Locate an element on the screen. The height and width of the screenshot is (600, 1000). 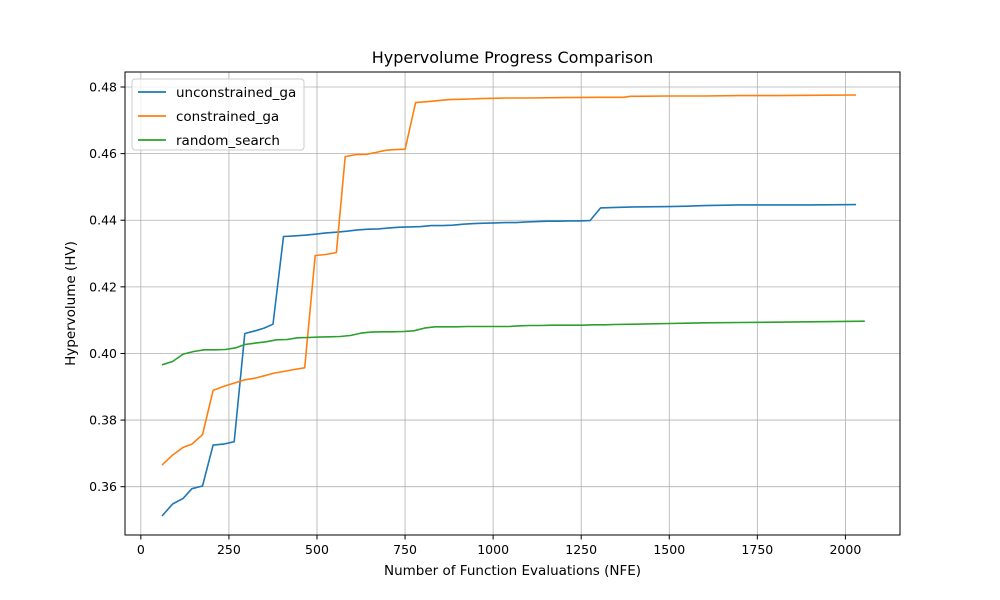
legend-label: unconstrained_ga is located at coordinates (236, 93).